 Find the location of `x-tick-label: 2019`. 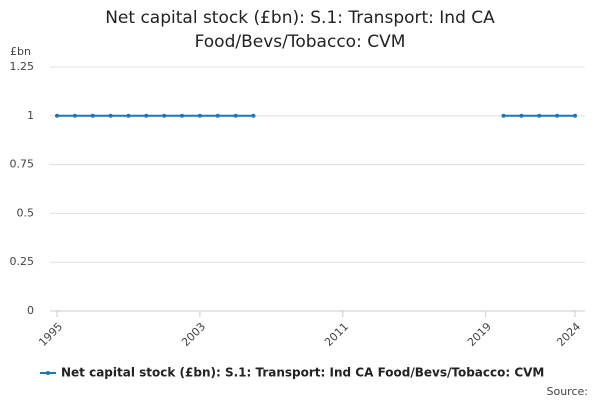

x-tick-label: 2019 is located at coordinates (479, 334).